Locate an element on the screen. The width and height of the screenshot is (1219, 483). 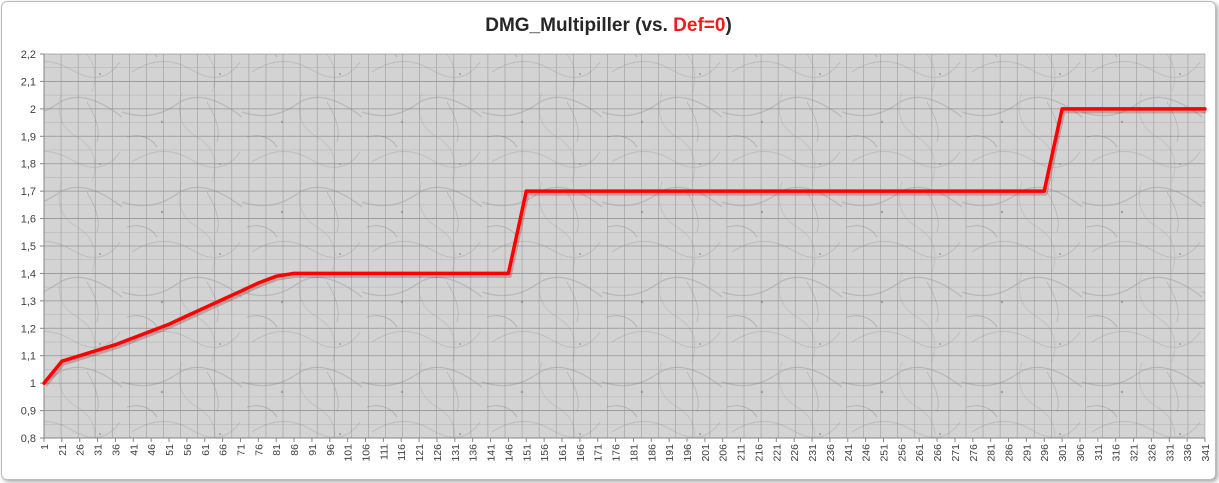
x-tick-label: 111 is located at coordinates (384, 452).